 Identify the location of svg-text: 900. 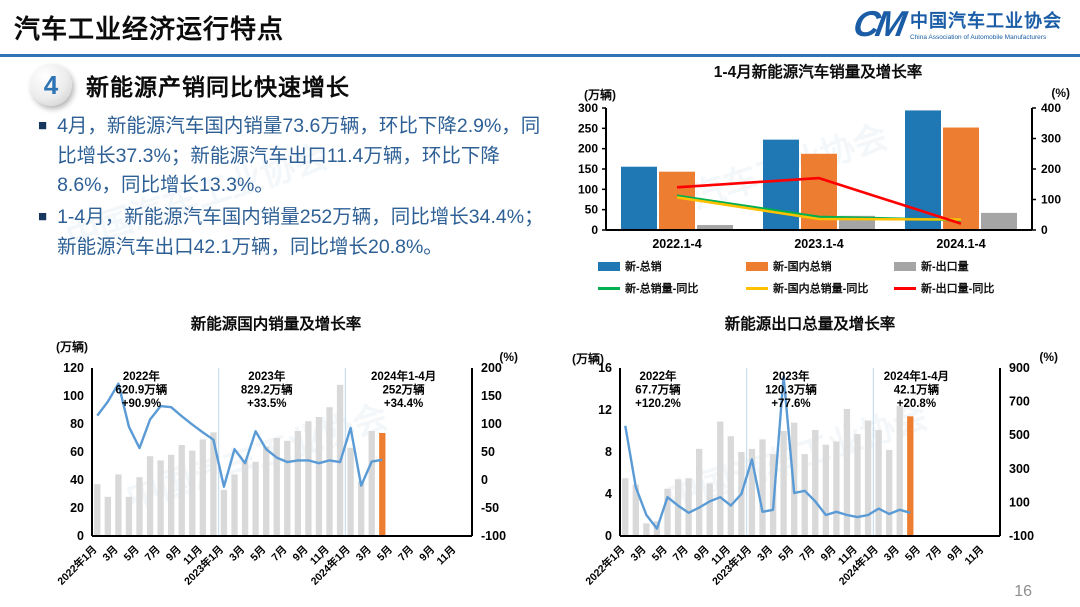
(1019, 368).